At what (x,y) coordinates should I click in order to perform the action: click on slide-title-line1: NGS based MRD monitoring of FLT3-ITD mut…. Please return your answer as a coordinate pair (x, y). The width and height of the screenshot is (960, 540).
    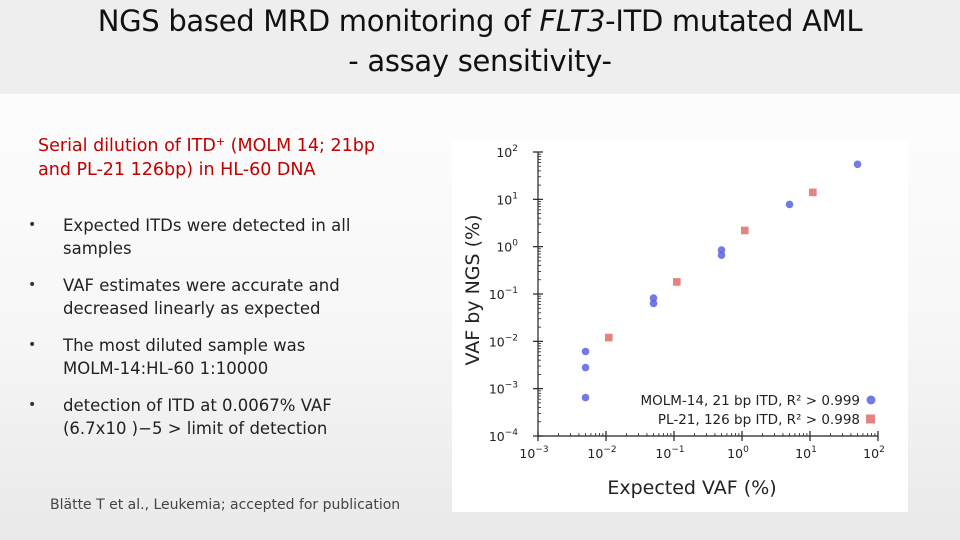
    Looking at the image, I should click on (480, 21).